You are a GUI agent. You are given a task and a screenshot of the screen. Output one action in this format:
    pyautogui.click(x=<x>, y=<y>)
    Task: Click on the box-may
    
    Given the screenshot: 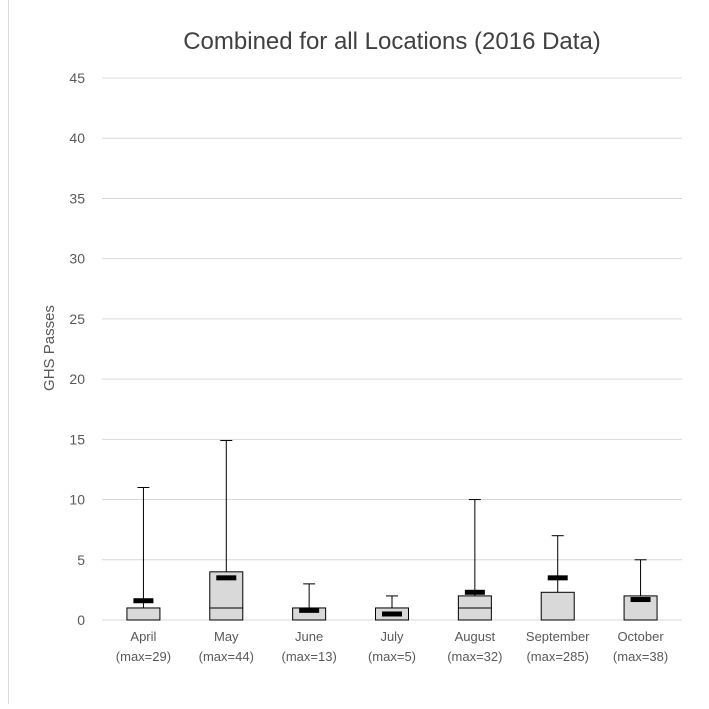 What is the action you would take?
    pyautogui.click(x=226, y=530)
    